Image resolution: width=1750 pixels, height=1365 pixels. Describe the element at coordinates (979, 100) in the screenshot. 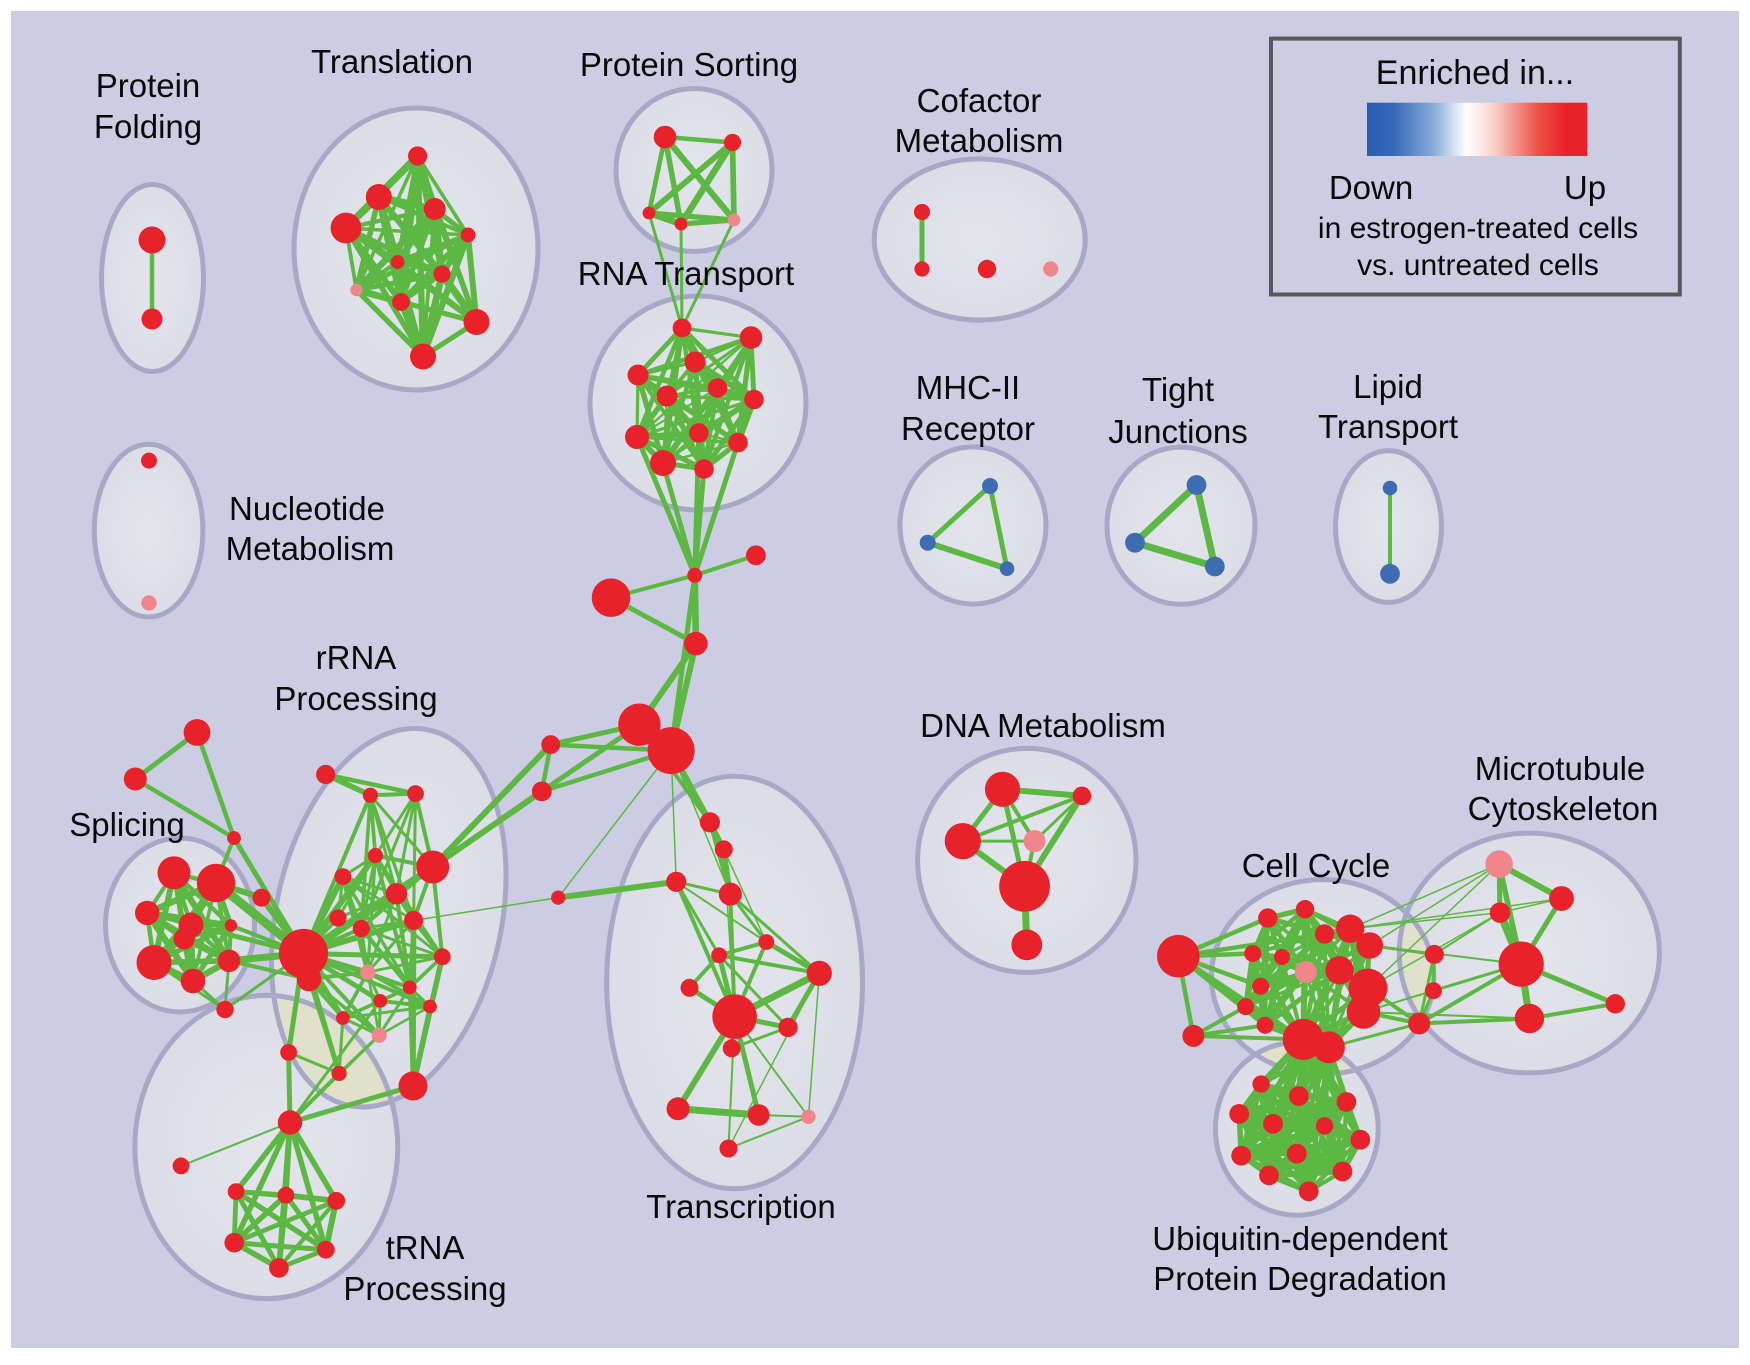

I see `svg-text: Cofactor` at that location.